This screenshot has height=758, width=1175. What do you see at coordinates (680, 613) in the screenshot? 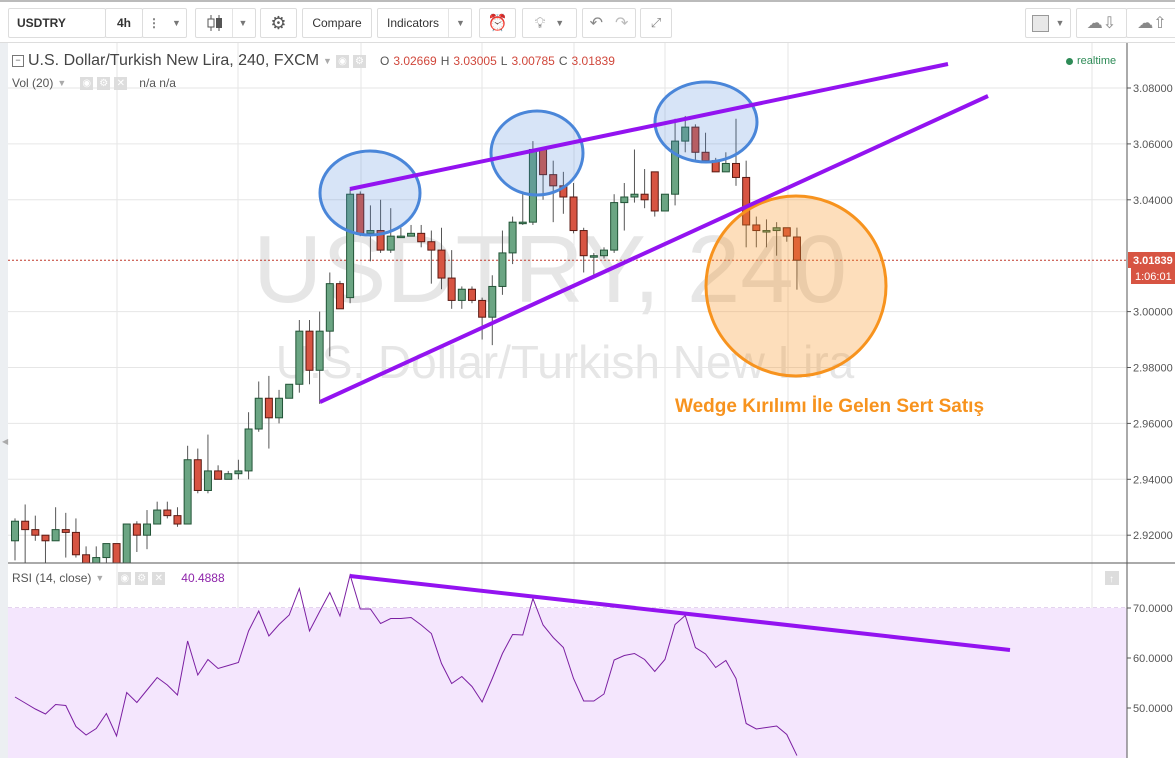
I see `rsi-divergence-trendline` at bounding box center [680, 613].